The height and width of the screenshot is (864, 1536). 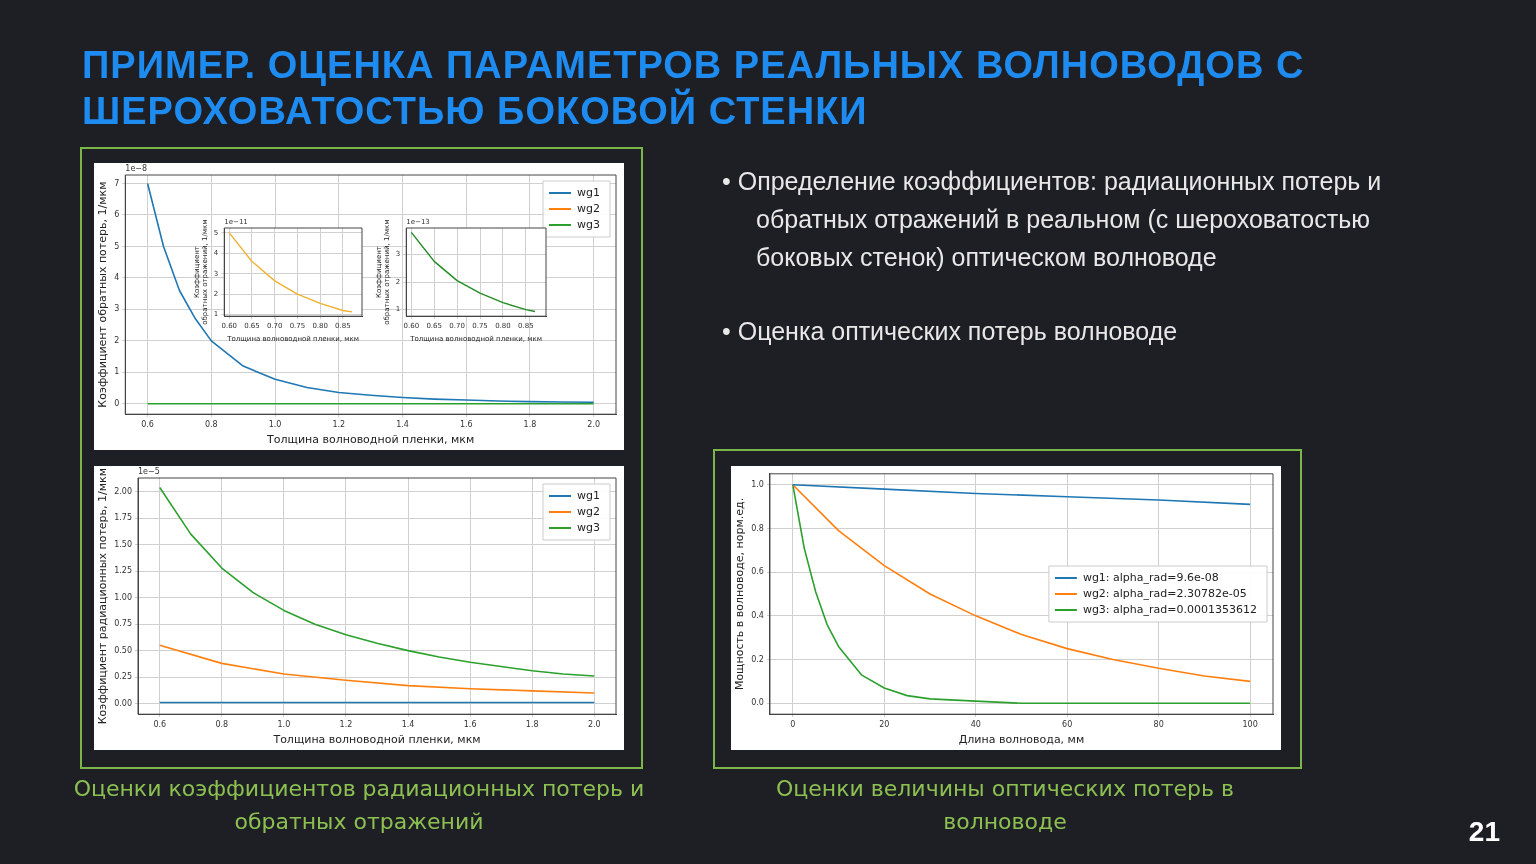 I want to click on legend-label: wg1: alpha_rad=9.6e-08, so click(x=1150, y=577).